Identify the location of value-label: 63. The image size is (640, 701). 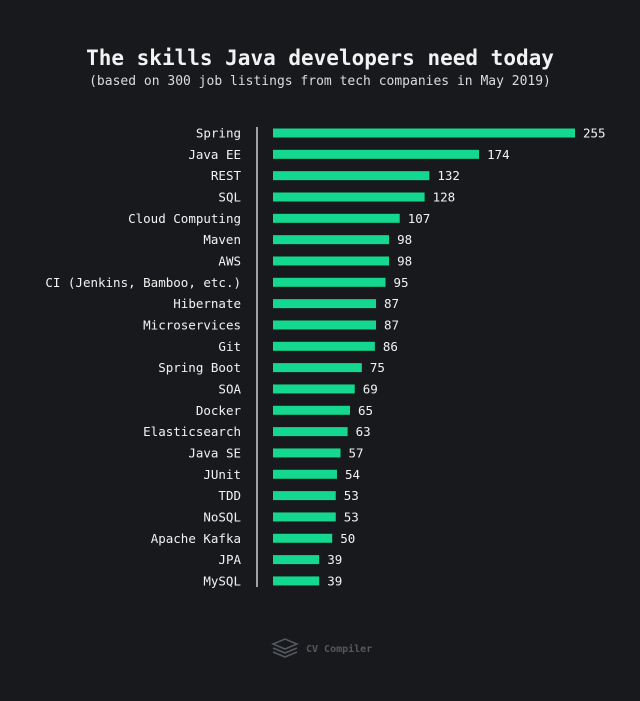
(363, 431).